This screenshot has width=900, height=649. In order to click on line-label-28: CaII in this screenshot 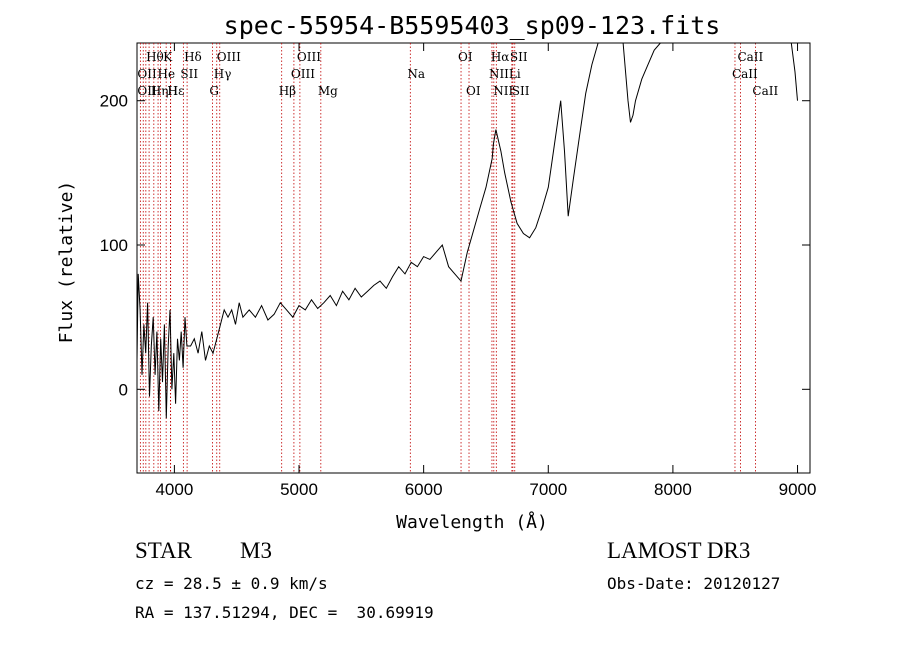, I will do `click(765, 91)`.